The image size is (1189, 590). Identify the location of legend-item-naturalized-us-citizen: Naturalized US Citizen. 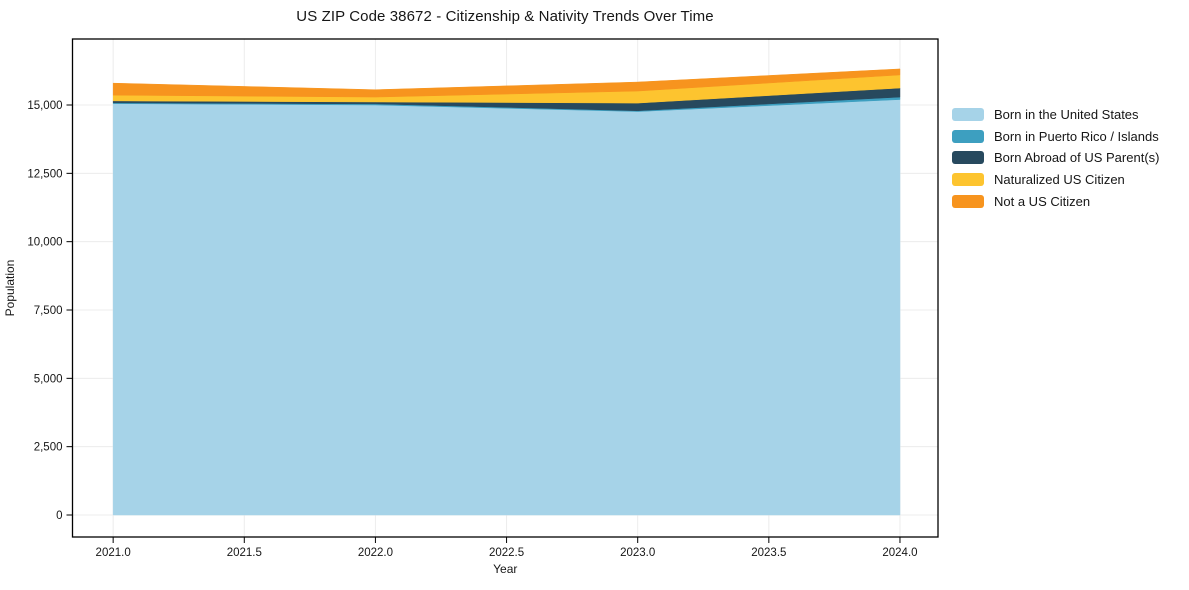
(1055, 180).